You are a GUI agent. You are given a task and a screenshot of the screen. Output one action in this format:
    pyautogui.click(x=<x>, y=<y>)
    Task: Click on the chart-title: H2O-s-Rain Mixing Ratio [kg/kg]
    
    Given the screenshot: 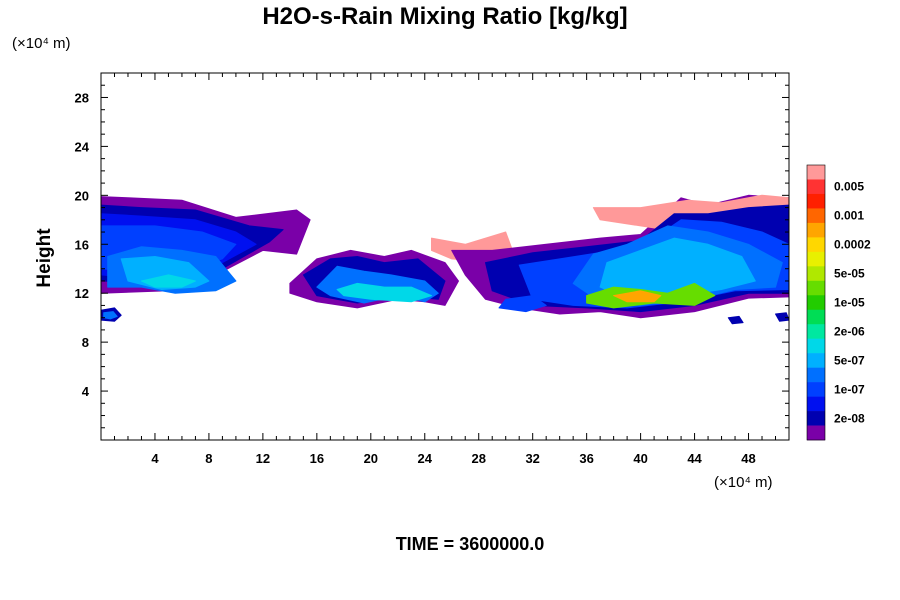 What is the action you would take?
    pyautogui.click(x=444, y=16)
    